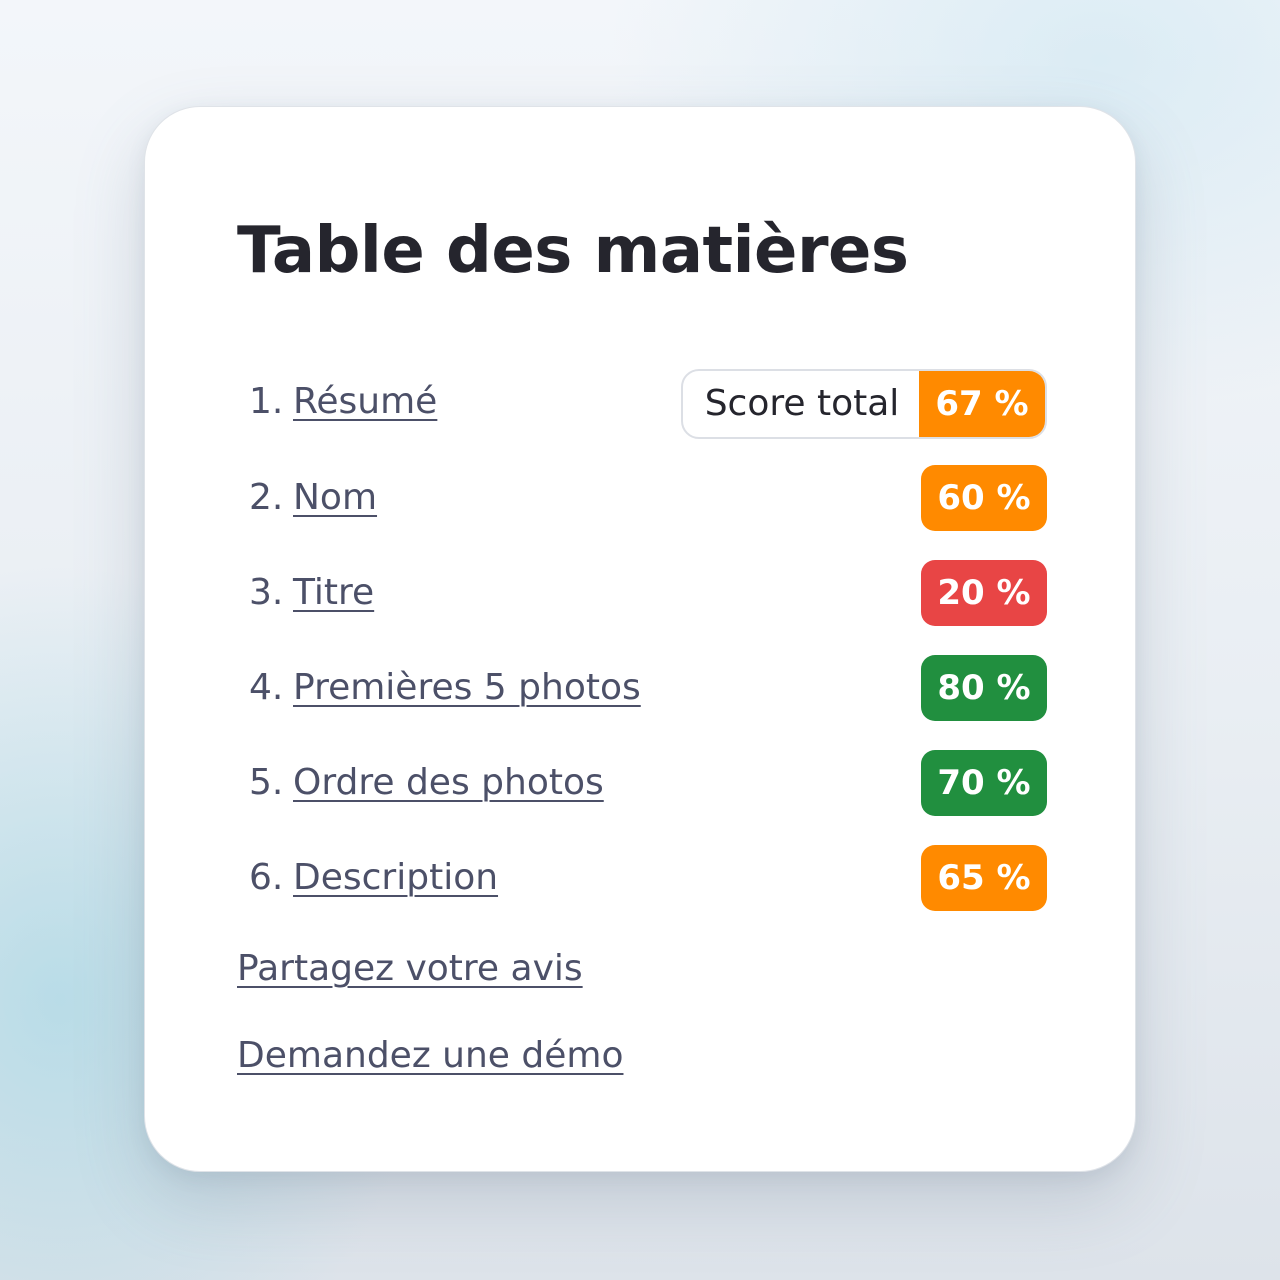  What do you see at coordinates (266, 592) in the screenshot?
I see `toc-item-number: 3.` at bounding box center [266, 592].